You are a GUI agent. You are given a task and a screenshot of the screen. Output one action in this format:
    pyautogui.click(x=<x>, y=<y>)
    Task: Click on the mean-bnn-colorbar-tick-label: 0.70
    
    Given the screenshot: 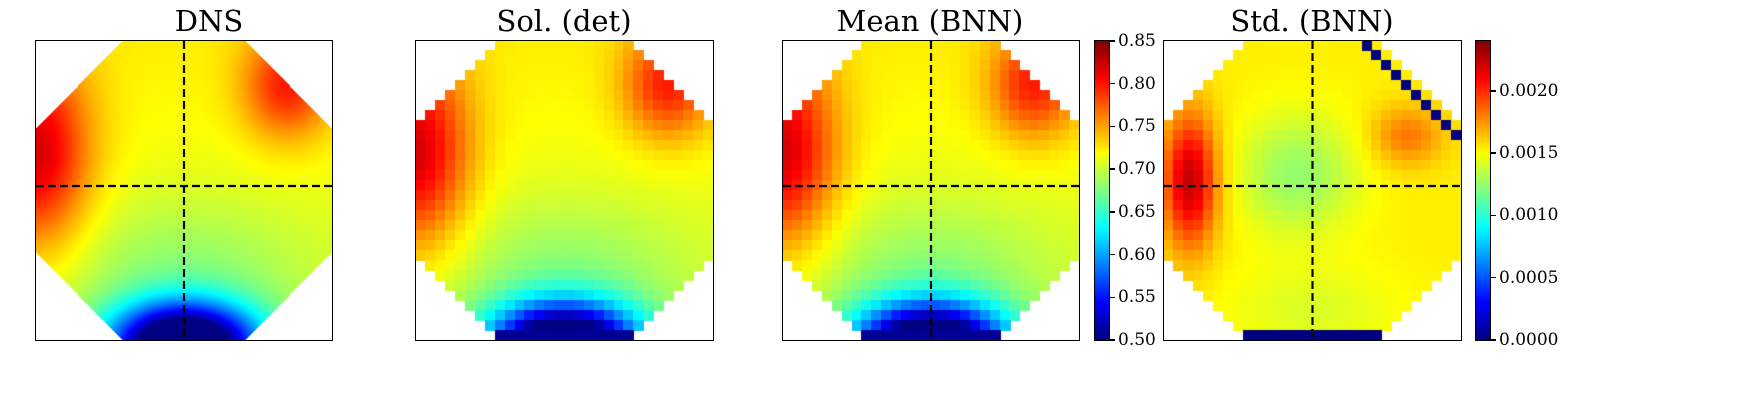 What is the action you would take?
    pyautogui.click(x=1137, y=169)
    